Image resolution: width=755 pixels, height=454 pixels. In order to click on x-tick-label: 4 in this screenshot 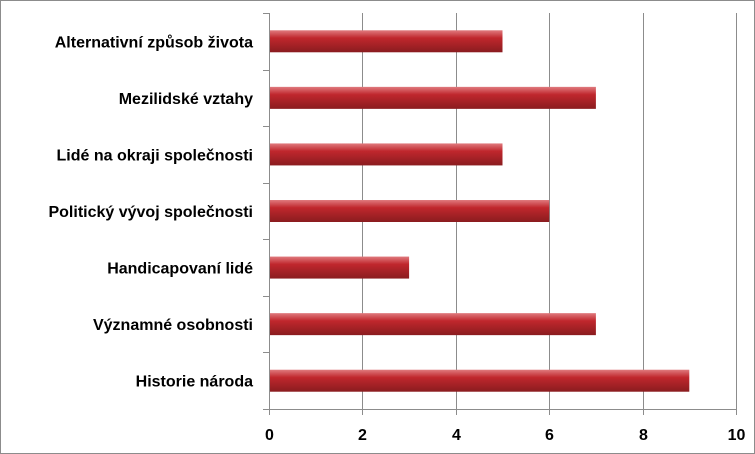, I will do `click(456, 435)`.